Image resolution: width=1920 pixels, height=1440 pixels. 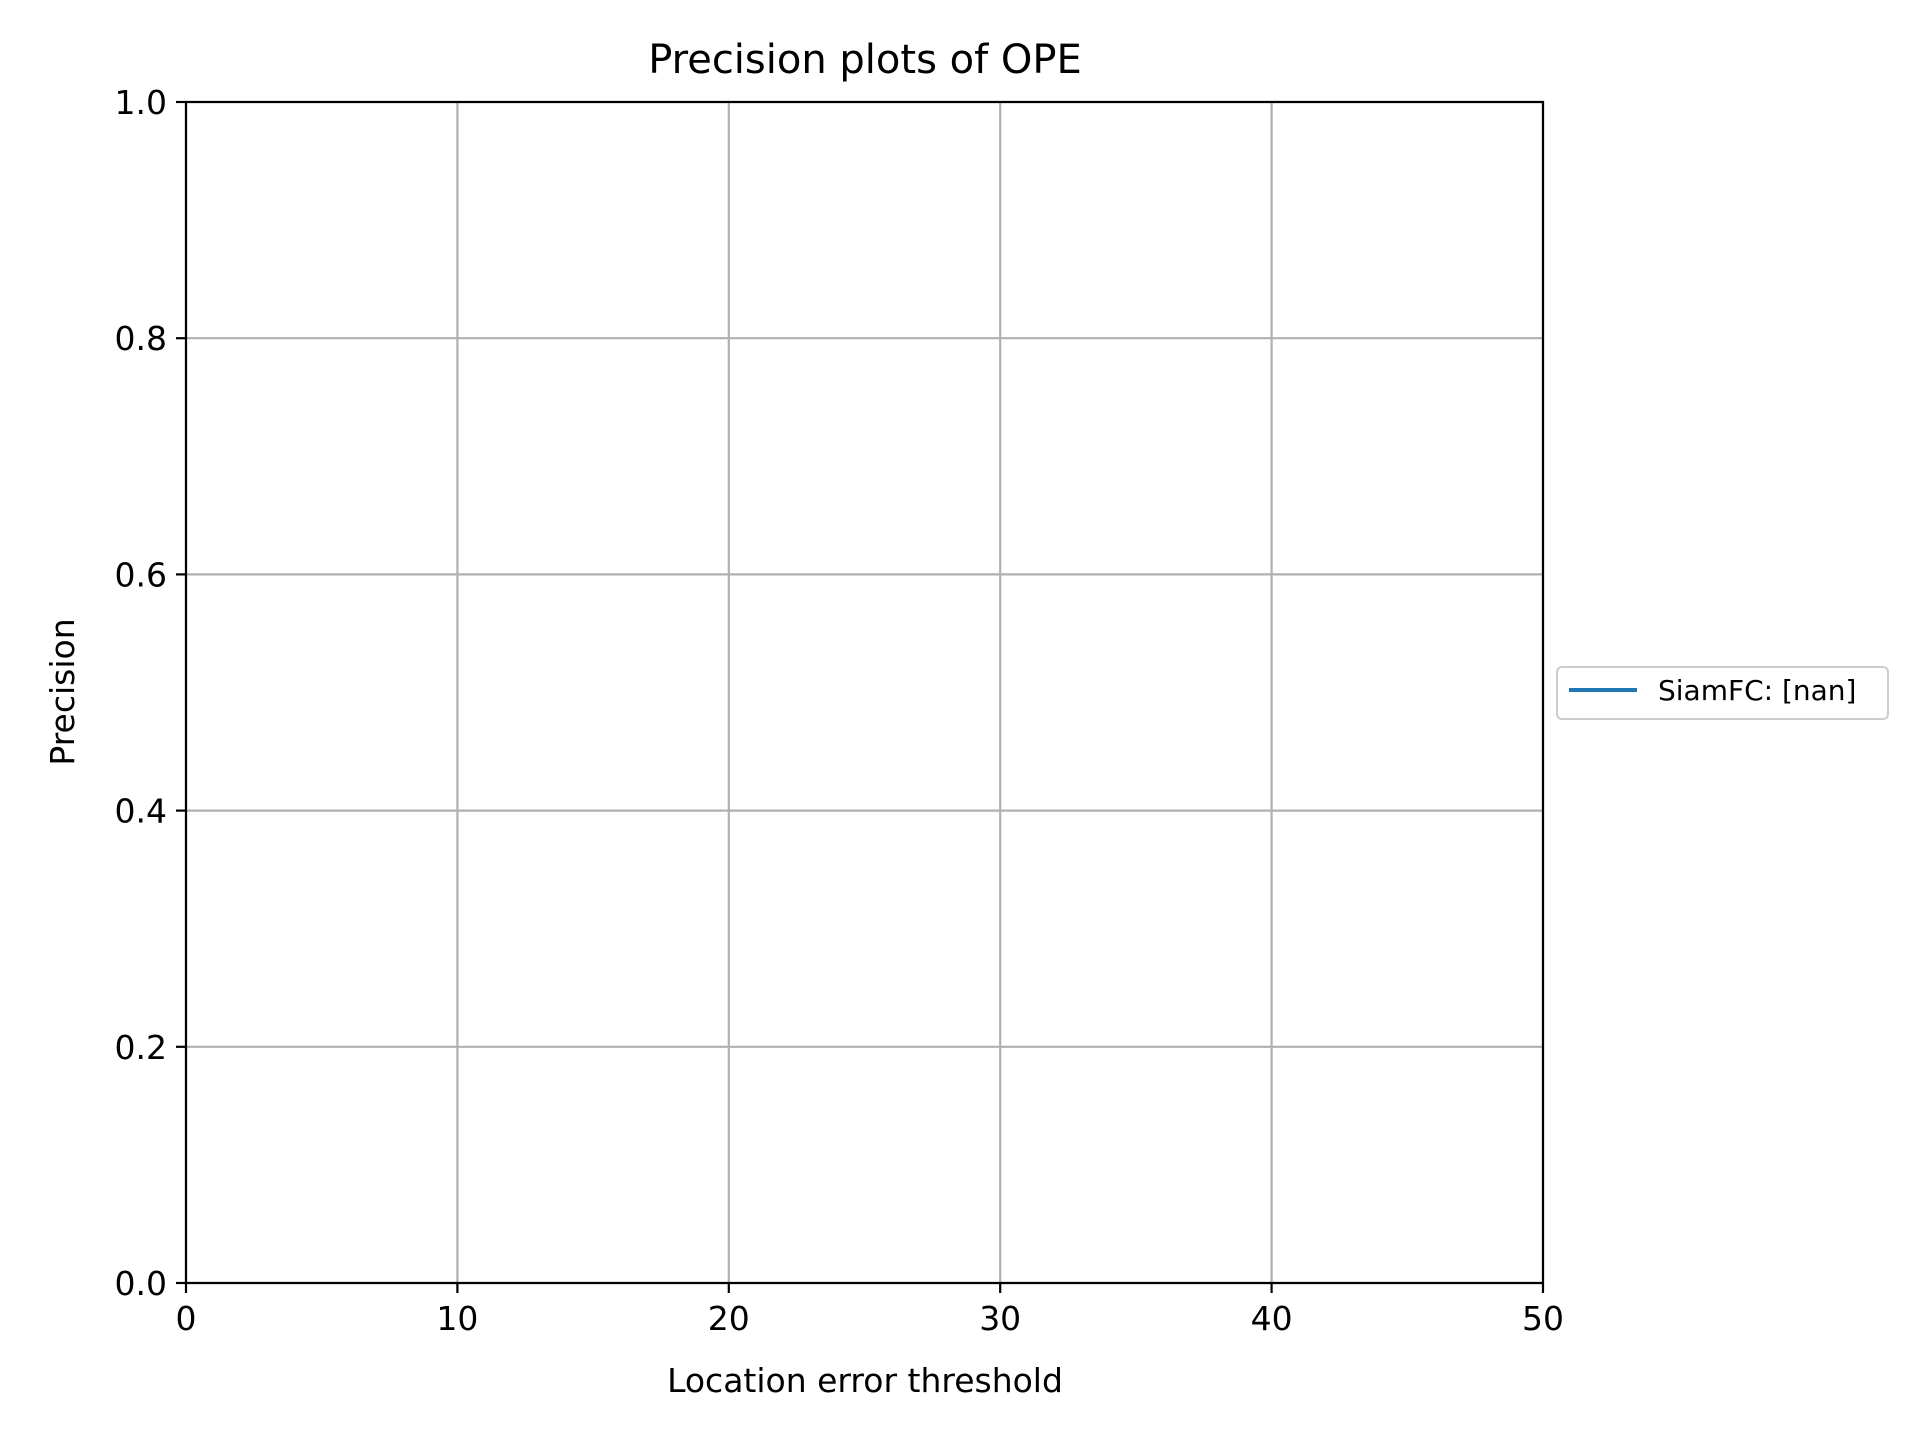 What do you see at coordinates (150, 693) in the screenshot?
I see `y-axis: 0.0 0.2 0.4 0.6 0.8 1.0` at bounding box center [150, 693].